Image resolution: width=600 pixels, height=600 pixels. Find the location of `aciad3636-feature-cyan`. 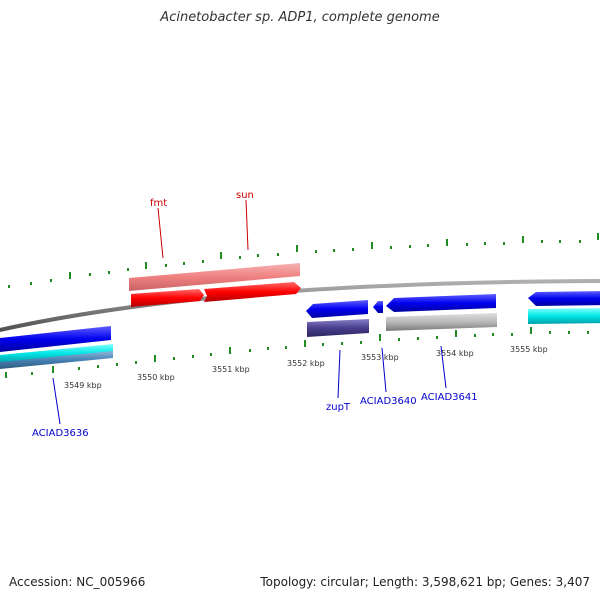

aciad3636-feature-cyan is located at coordinates (56, 353).